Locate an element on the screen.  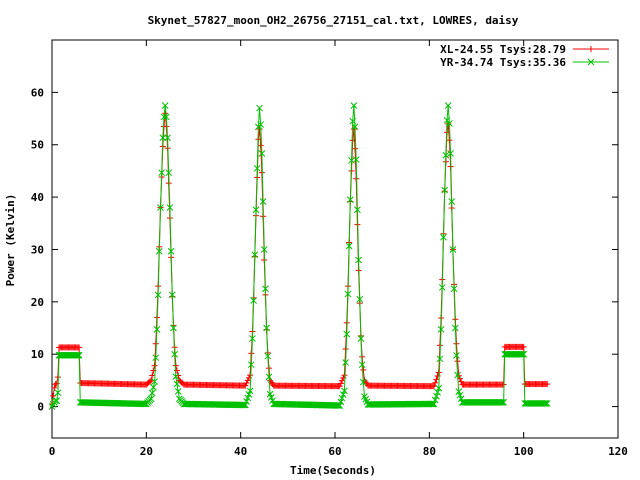
x-tick-label: 100 is located at coordinates (524, 451).